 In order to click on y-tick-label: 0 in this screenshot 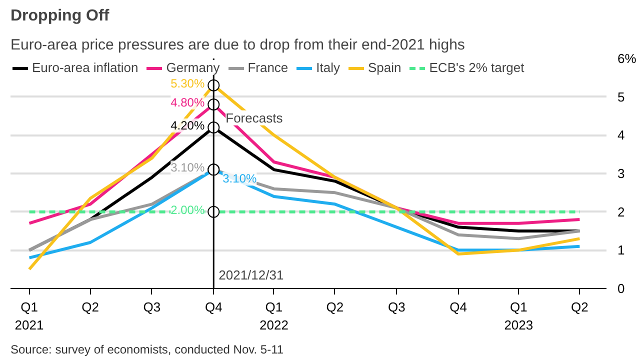, I will do `click(621, 288)`.